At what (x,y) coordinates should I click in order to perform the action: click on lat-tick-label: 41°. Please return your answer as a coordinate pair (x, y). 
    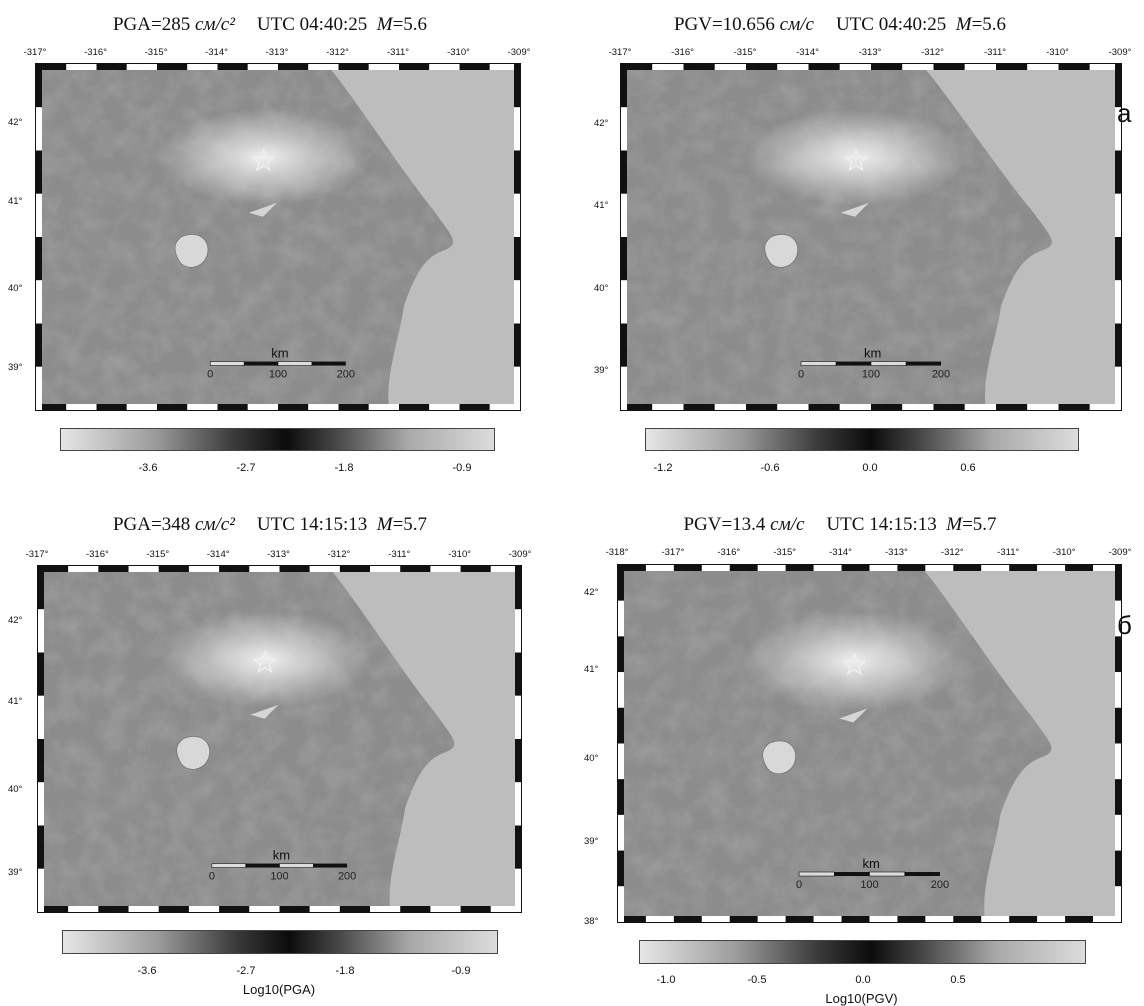
    Looking at the image, I should click on (601, 205).